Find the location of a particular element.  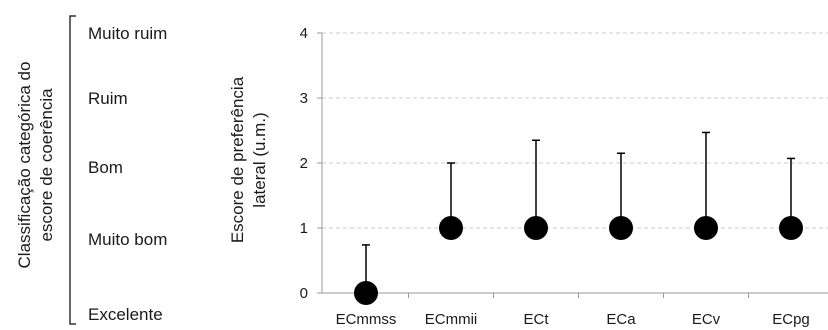

x-tick-label-ecv: ECv is located at coordinates (706, 319).